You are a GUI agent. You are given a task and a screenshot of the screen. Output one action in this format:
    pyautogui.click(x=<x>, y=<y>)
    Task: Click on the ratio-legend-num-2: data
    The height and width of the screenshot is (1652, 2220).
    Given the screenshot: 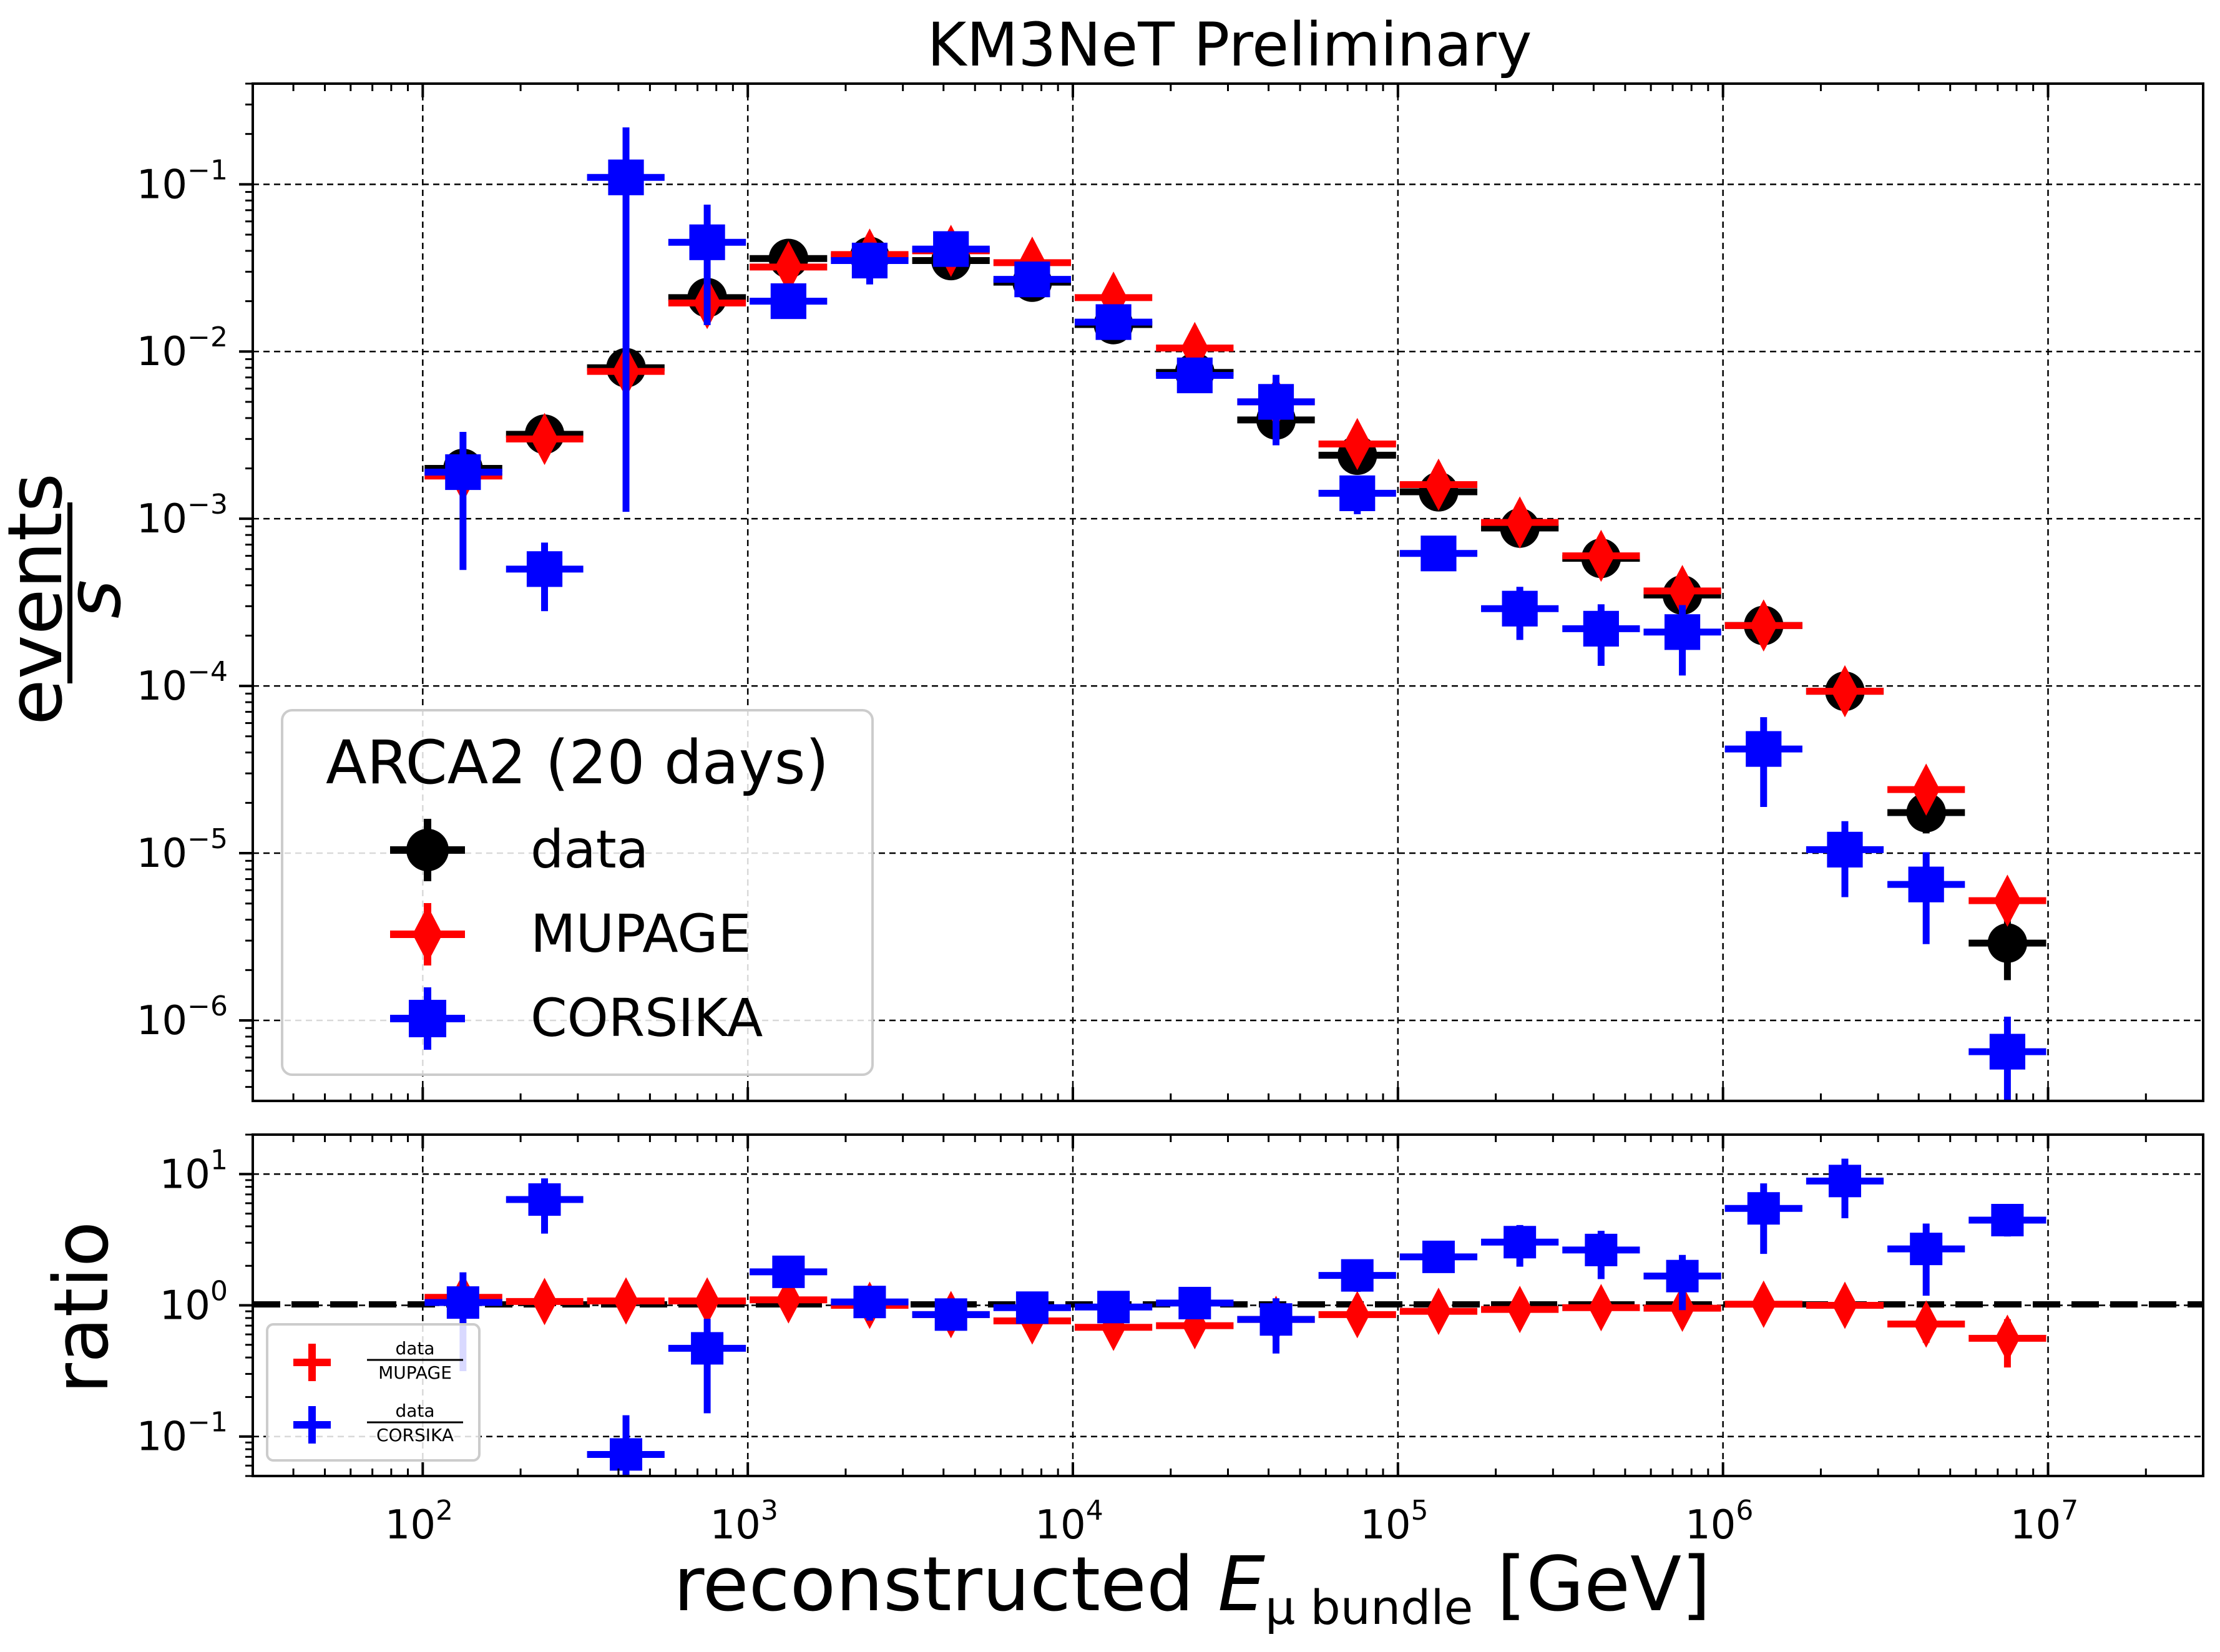 What is the action you would take?
    pyautogui.click(x=414, y=1410)
    